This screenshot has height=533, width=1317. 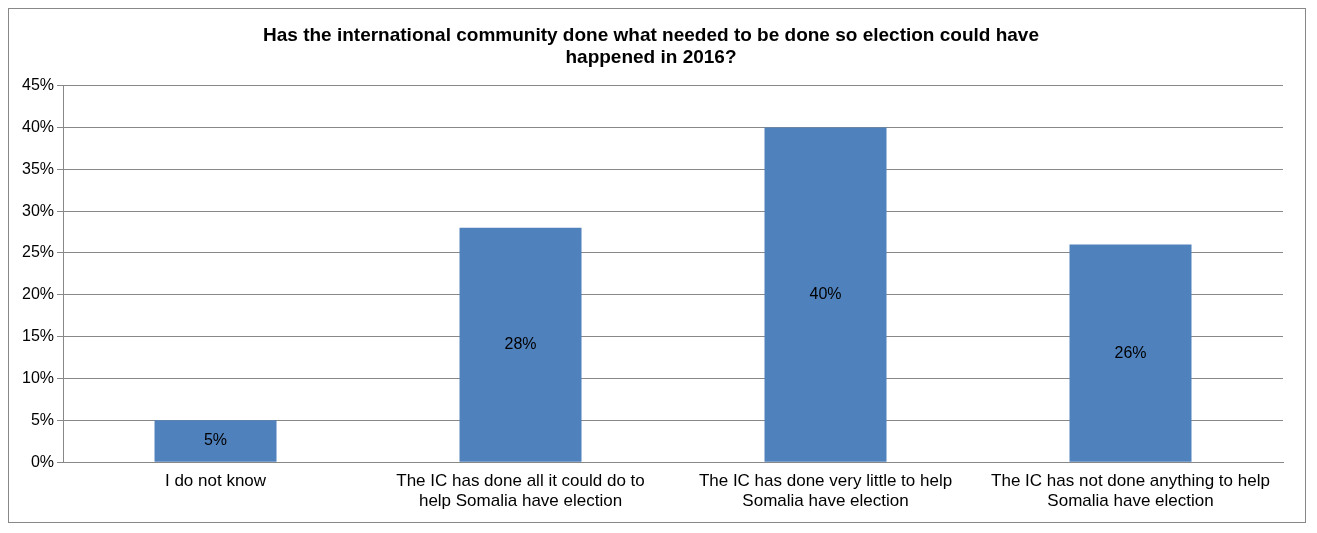 I want to click on x-tick-label: I do not know, so click(x=215, y=481).